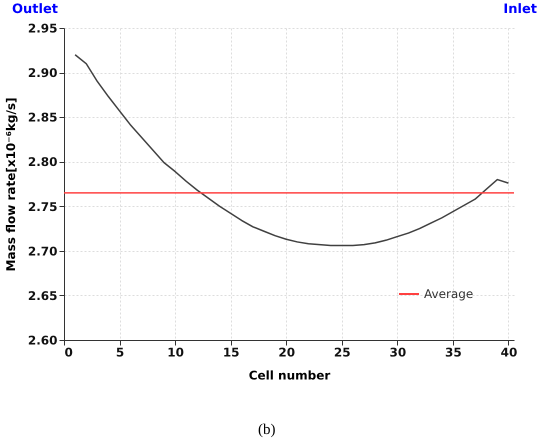  What do you see at coordinates (43, 251) in the screenshot?
I see `y-tick-label: 2.70` at bounding box center [43, 251].